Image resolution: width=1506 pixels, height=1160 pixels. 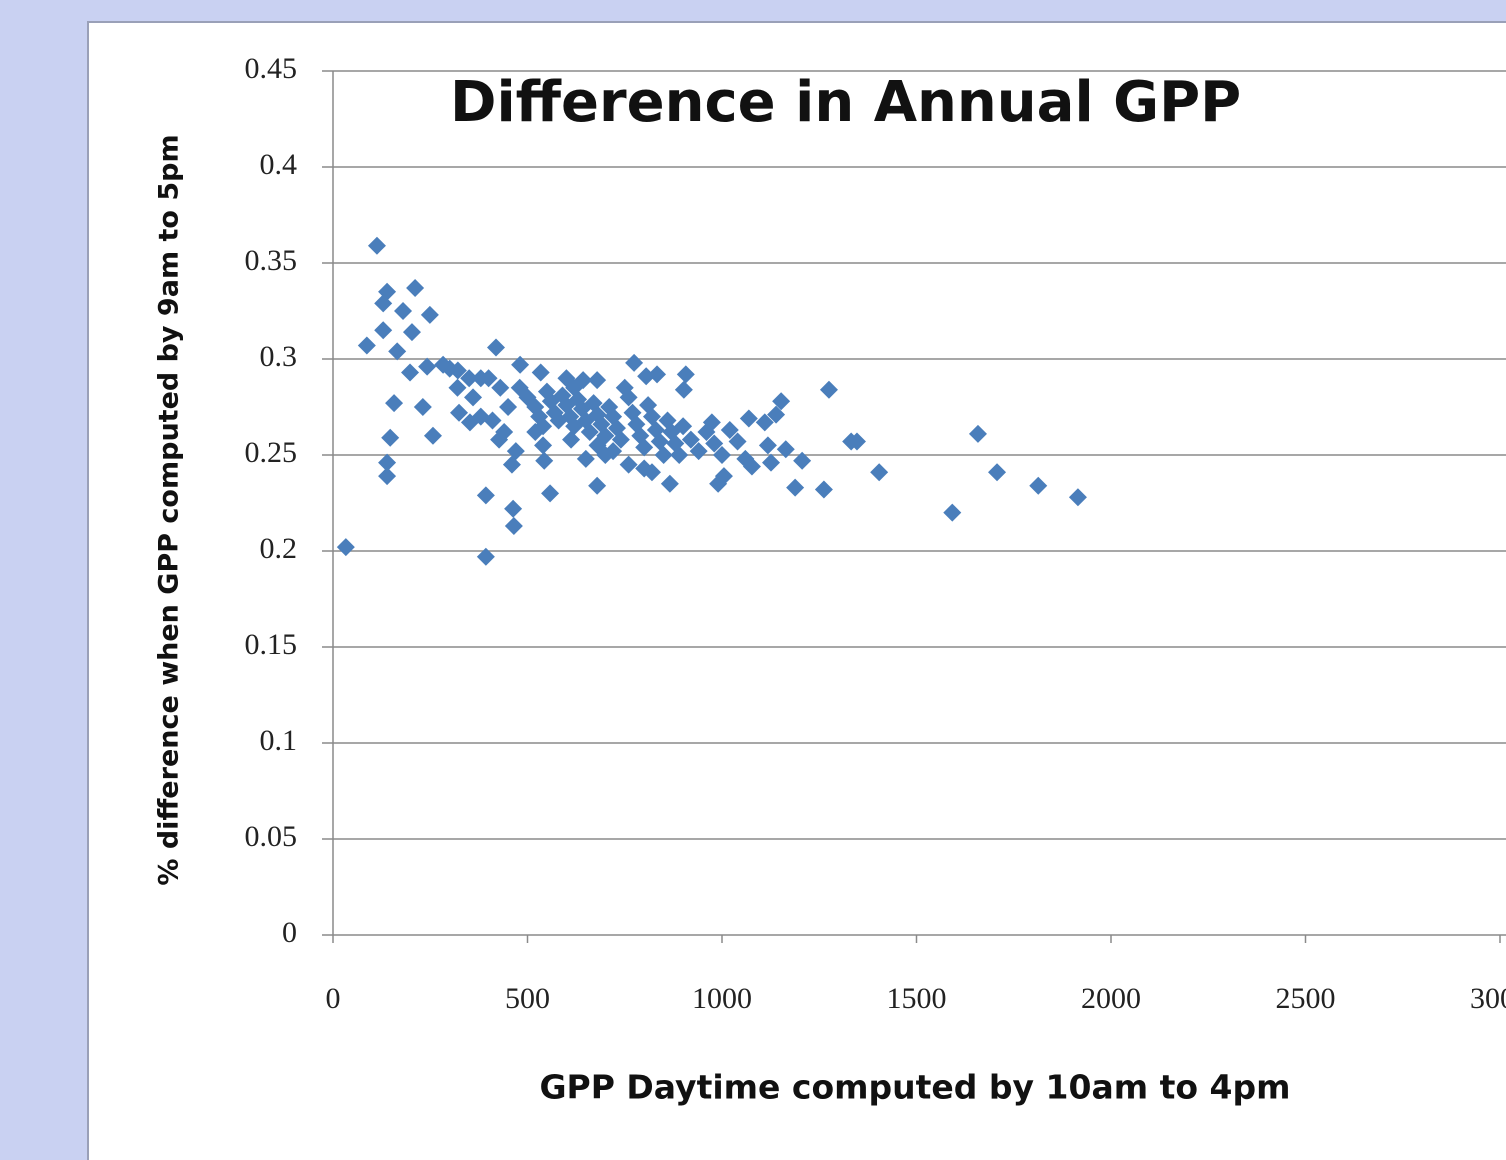 I want to click on x-tick-label: 3000, so click(x=1488, y=998).